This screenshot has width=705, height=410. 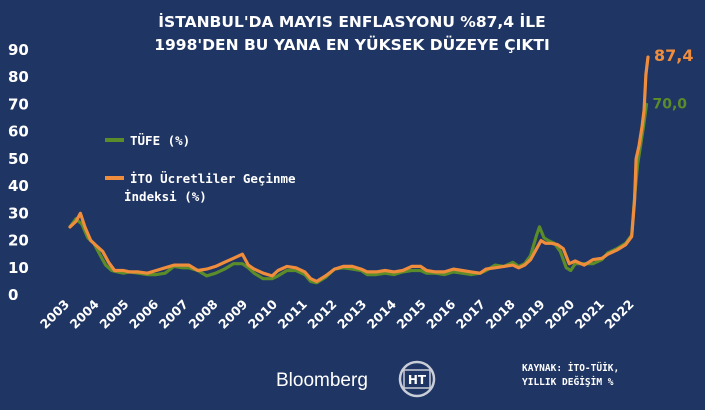 I want to click on legend-label-ito-line-1: İTO Ücretliler Geçinme, so click(x=213, y=178).